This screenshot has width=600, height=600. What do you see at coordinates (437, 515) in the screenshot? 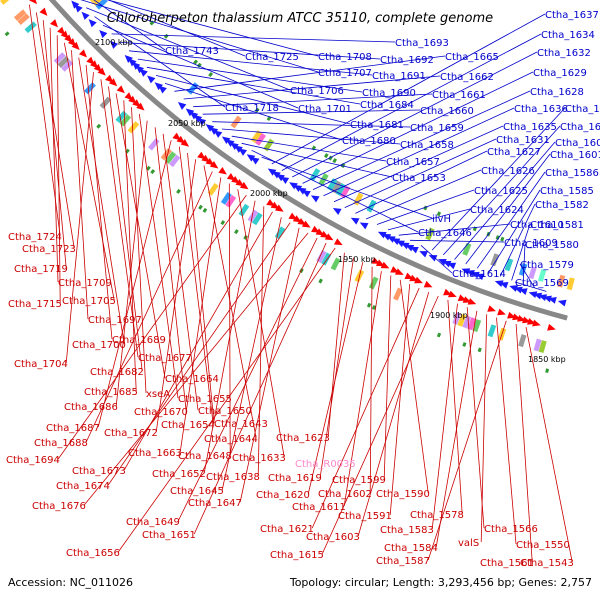
I see `reverse-gene-label: Ctha_1578` at bounding box center [437, 515].